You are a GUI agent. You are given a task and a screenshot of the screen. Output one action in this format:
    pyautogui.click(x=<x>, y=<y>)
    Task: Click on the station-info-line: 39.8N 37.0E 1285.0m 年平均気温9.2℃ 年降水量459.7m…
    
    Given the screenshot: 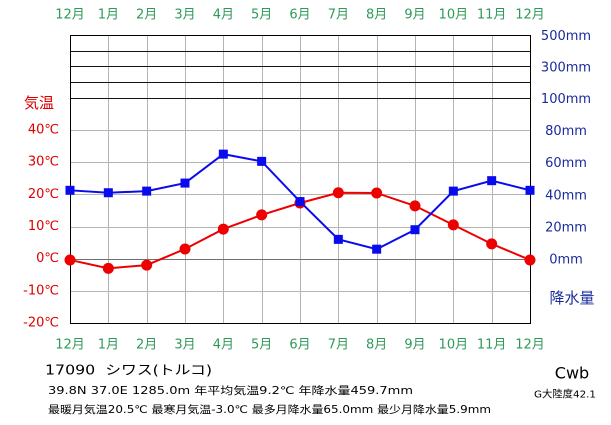 What is the action you would take?
    pyautogui.click(x=230, y=390)
    